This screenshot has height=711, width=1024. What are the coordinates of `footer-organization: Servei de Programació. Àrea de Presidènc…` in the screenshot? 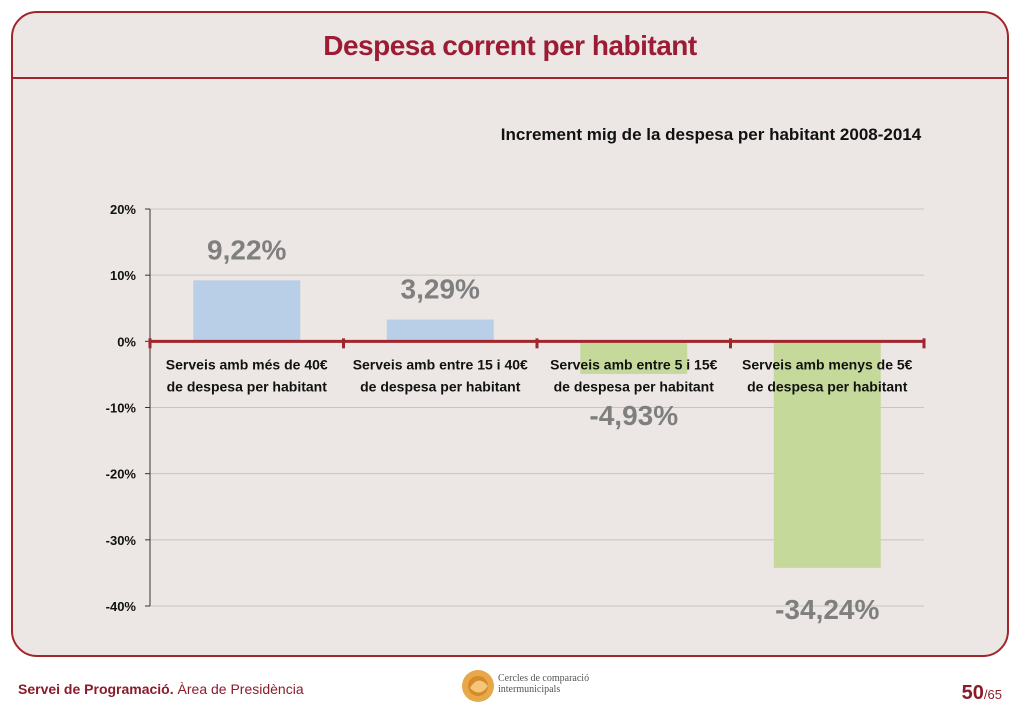 It's located at (161, 689).